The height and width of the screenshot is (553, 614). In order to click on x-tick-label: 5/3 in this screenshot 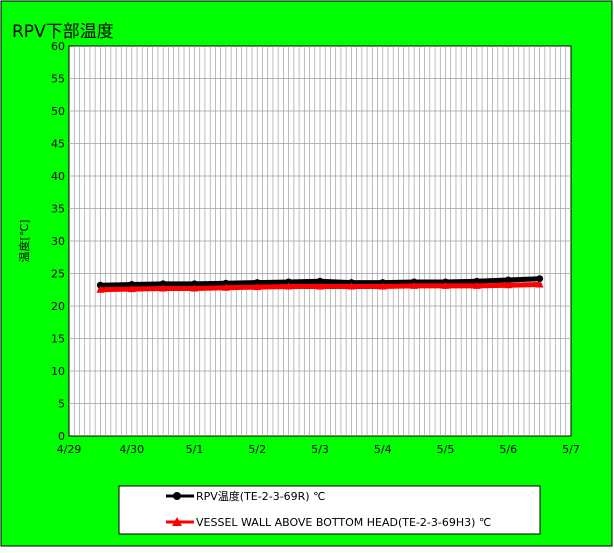, I will do `click(320, 449)`.